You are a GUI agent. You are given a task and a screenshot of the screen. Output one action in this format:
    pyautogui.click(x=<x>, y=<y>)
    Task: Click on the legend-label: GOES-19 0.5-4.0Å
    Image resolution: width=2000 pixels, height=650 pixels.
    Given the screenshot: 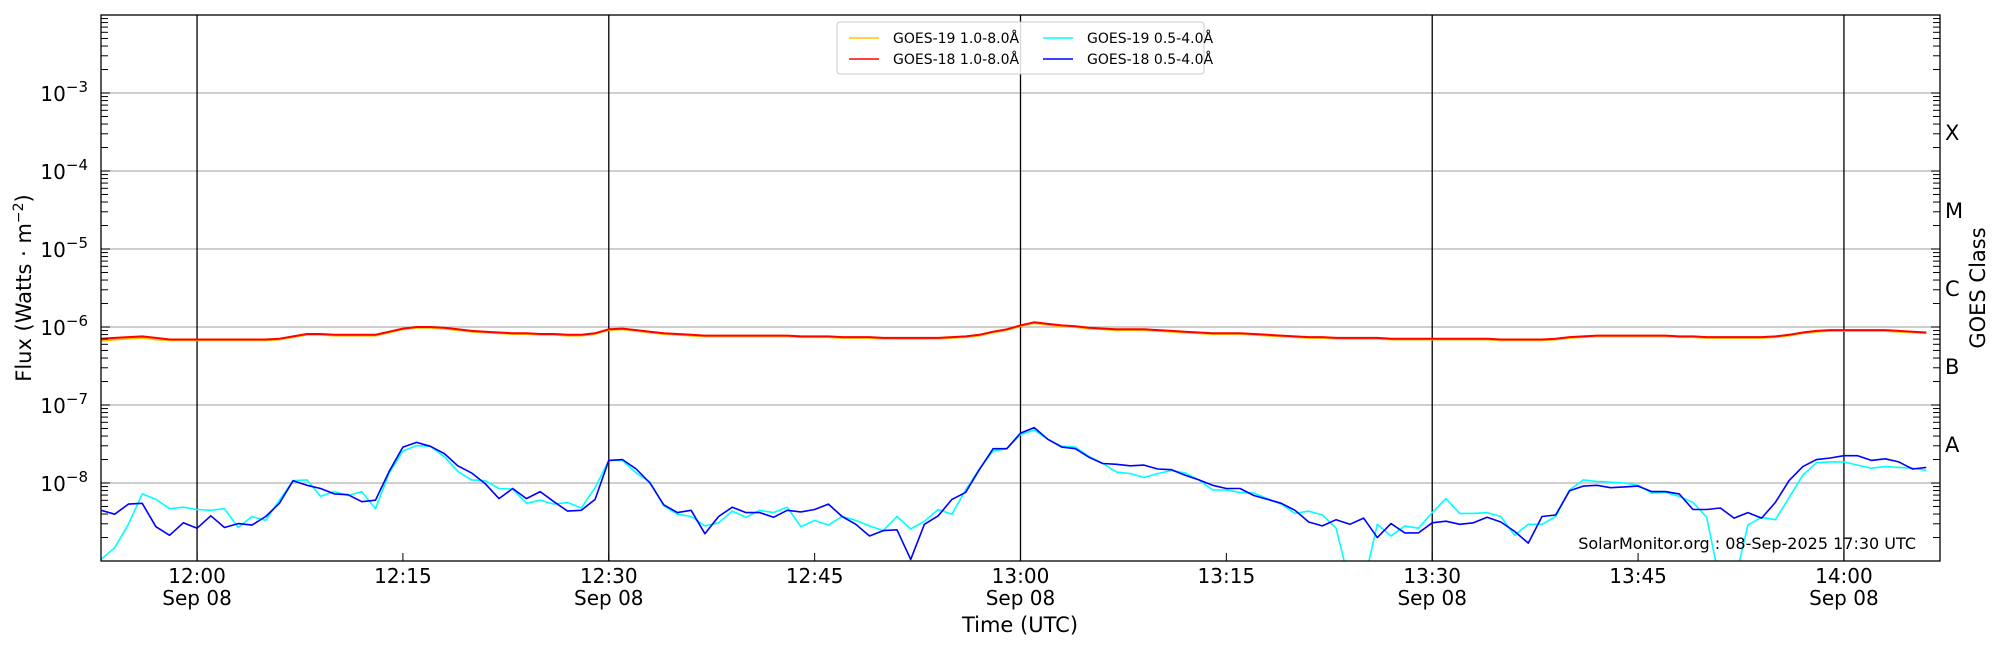 What is the action you would take?
    pyautogui.click(x=1150, y=38)
    